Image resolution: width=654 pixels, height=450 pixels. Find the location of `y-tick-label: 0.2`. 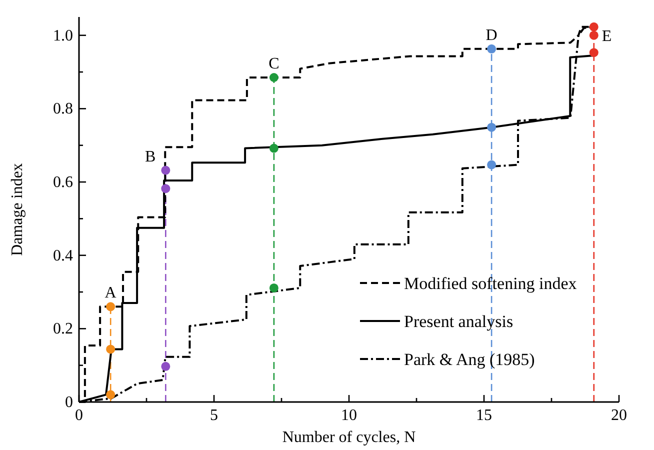

y-tick-label: 0.2 is located at coordinates (63, 329).